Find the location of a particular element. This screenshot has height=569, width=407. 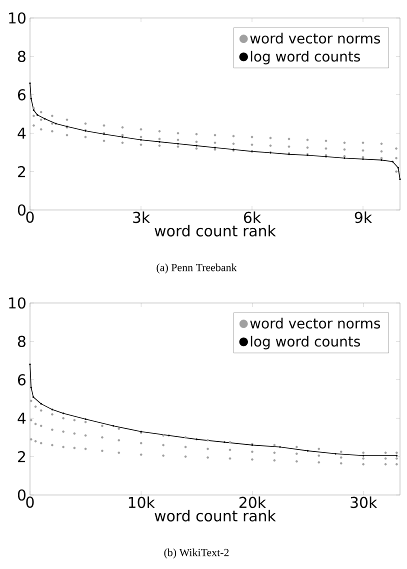

x-tick-label: 10k is located at coordinates (141, 502).